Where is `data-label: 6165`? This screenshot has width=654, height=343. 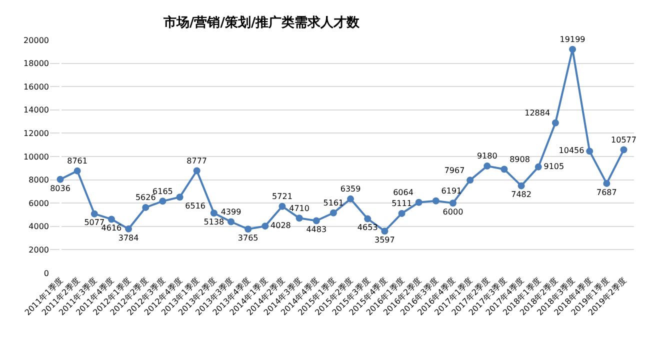 data-label: 6165 is located at coordinates (162, 191).